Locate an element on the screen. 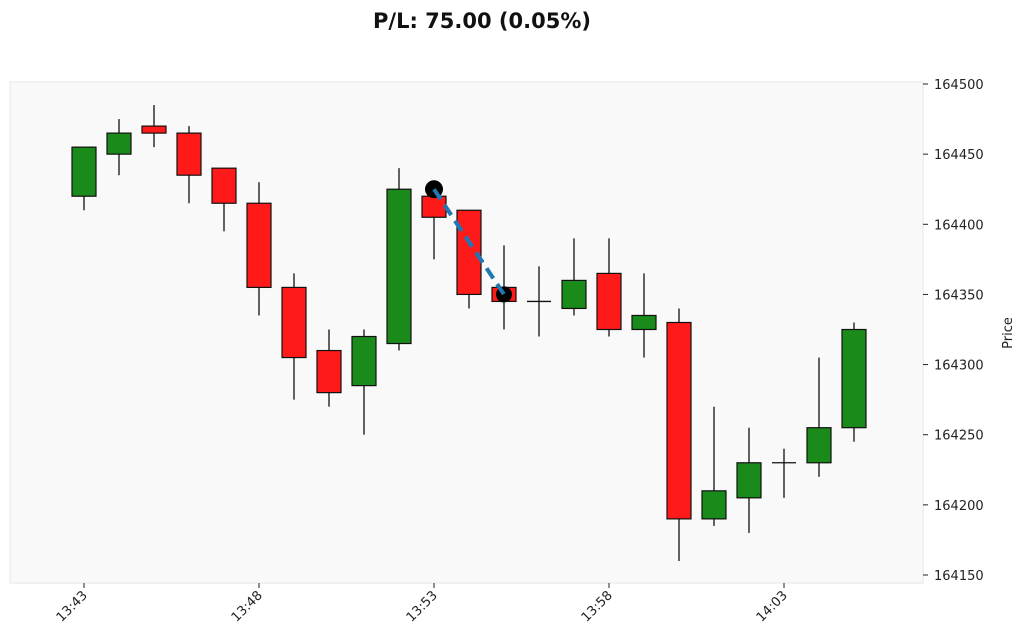  x-axis: 13:43 13:48 13:53 13:58 14:03 is located at coordinates (422, 604).